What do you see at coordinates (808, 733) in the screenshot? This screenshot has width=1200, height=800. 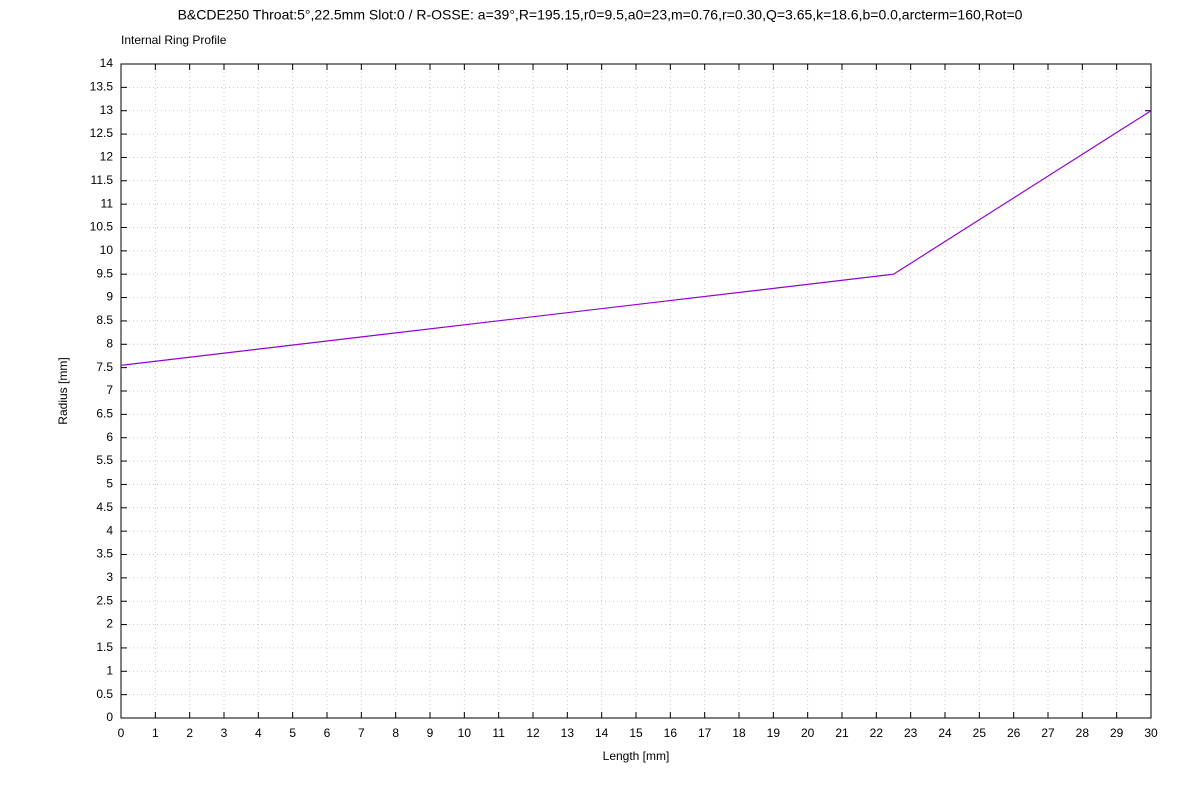 I see `x-tick-label: 20` at bounding box center [808, 733].